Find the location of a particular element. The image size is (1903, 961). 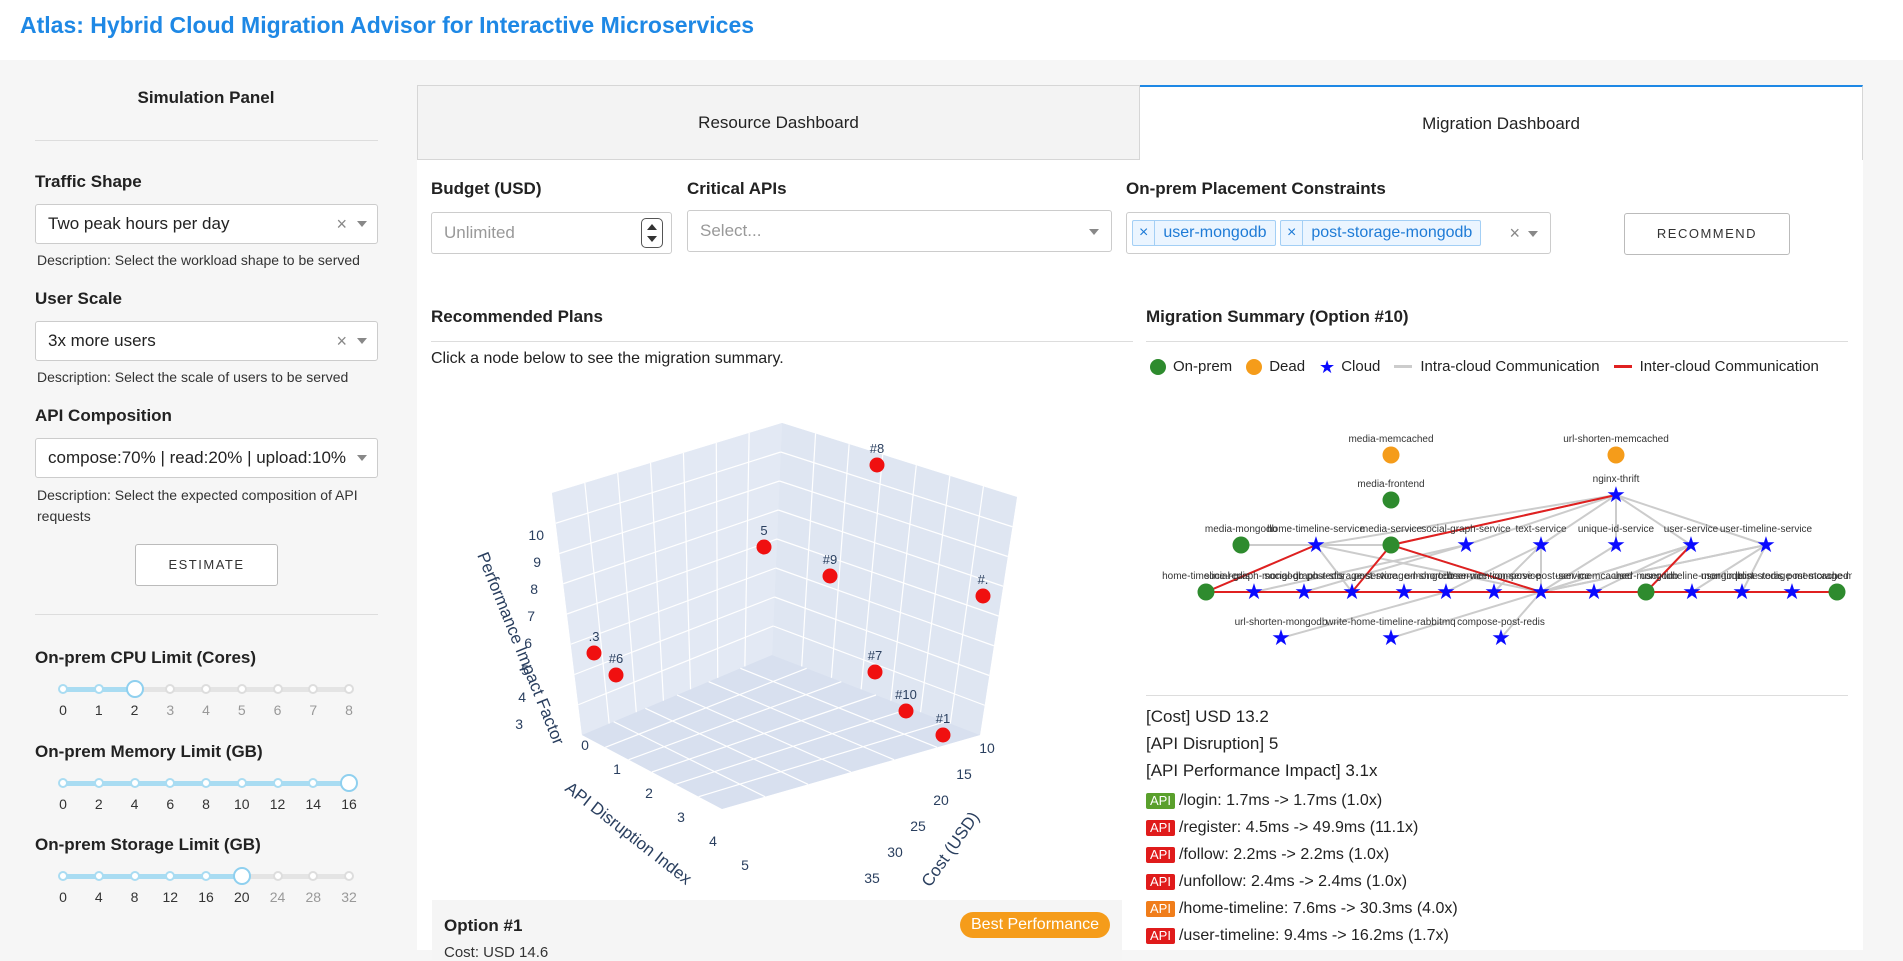

cpu-limit-slider: 0 1 2 3 4 5 6 7 8 is located at coordinates (206, 700).